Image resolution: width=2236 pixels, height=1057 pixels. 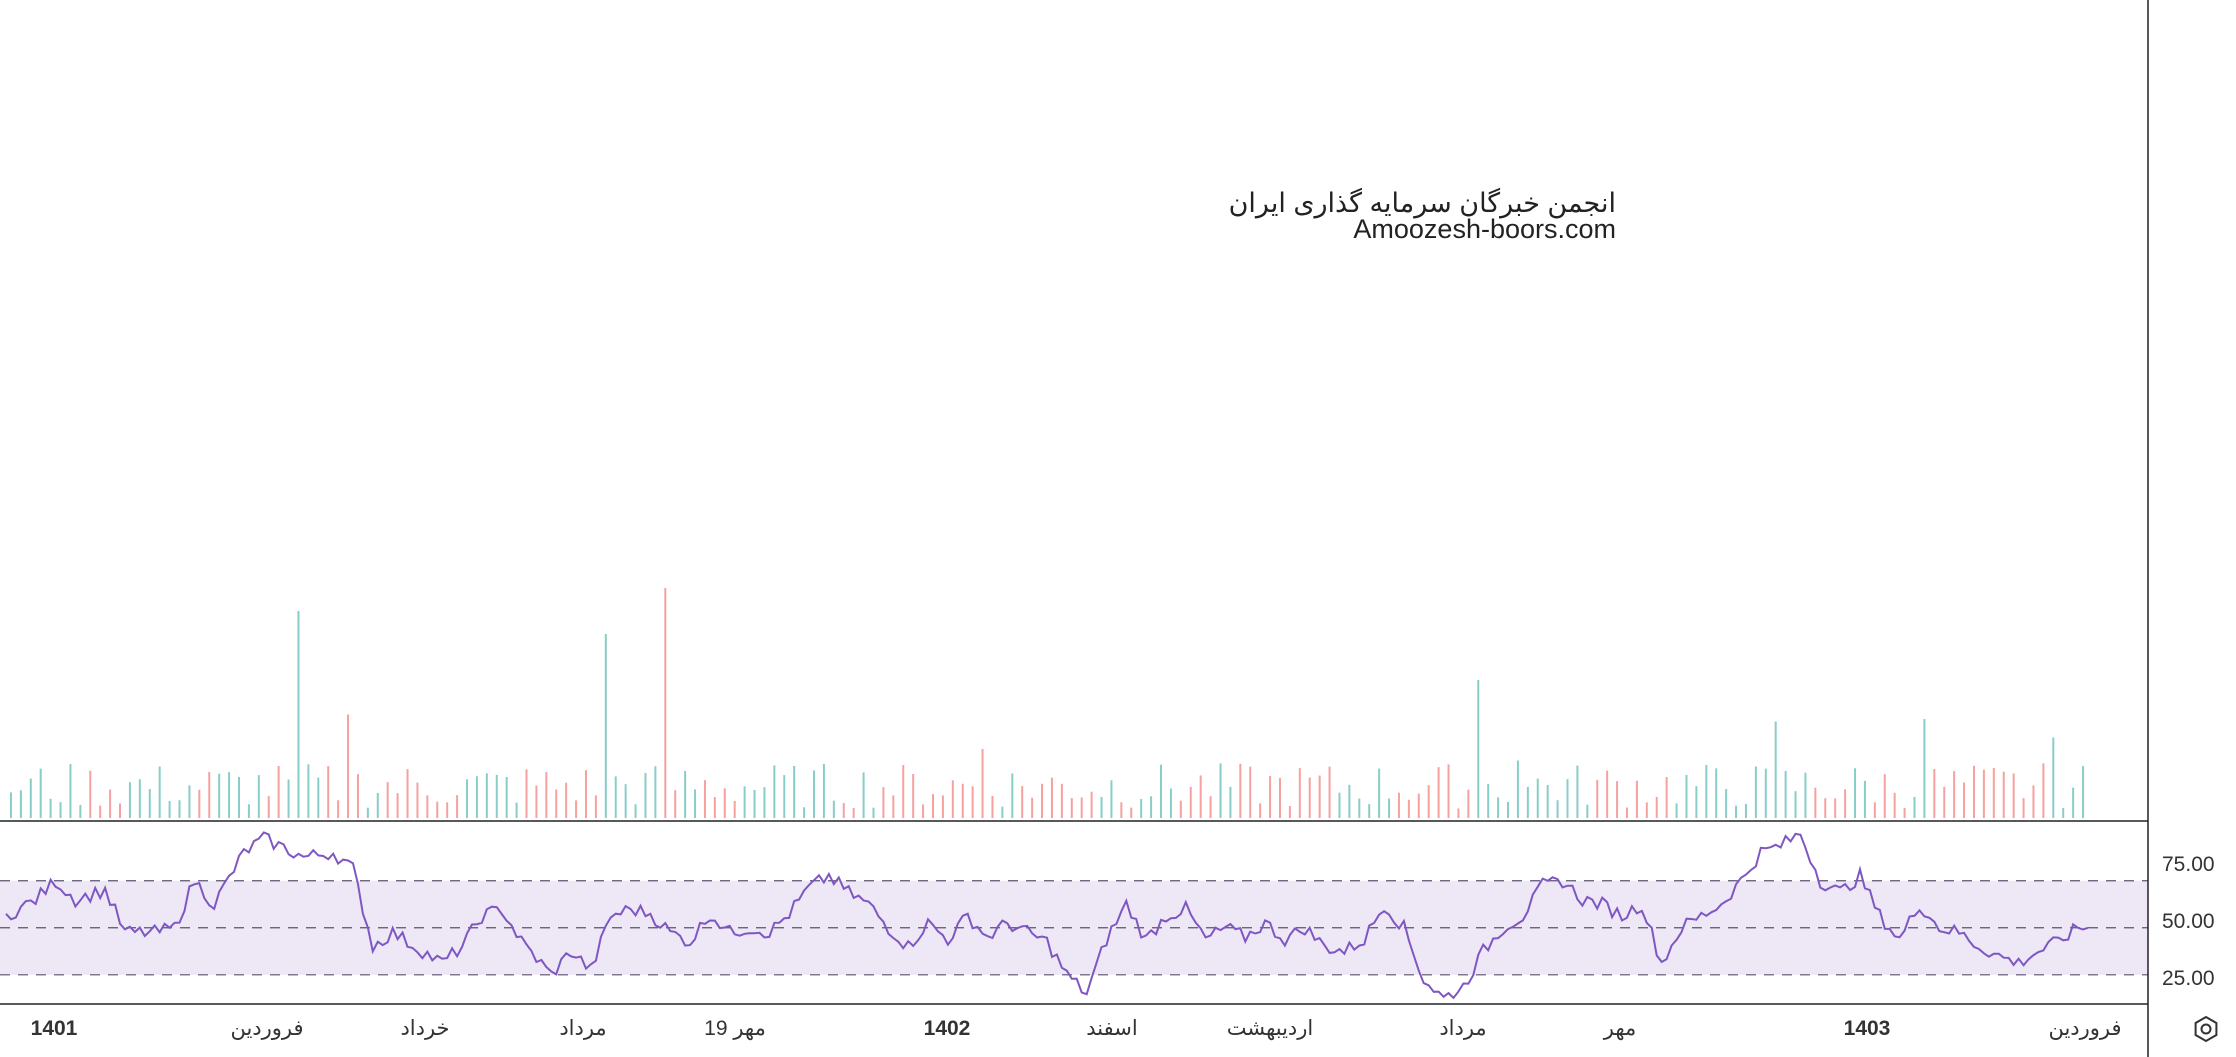 What do you see at coordinates (2206, 1029) in the screenshot?
I see `chart-settings-button` at bounding box center [2206, 1029].